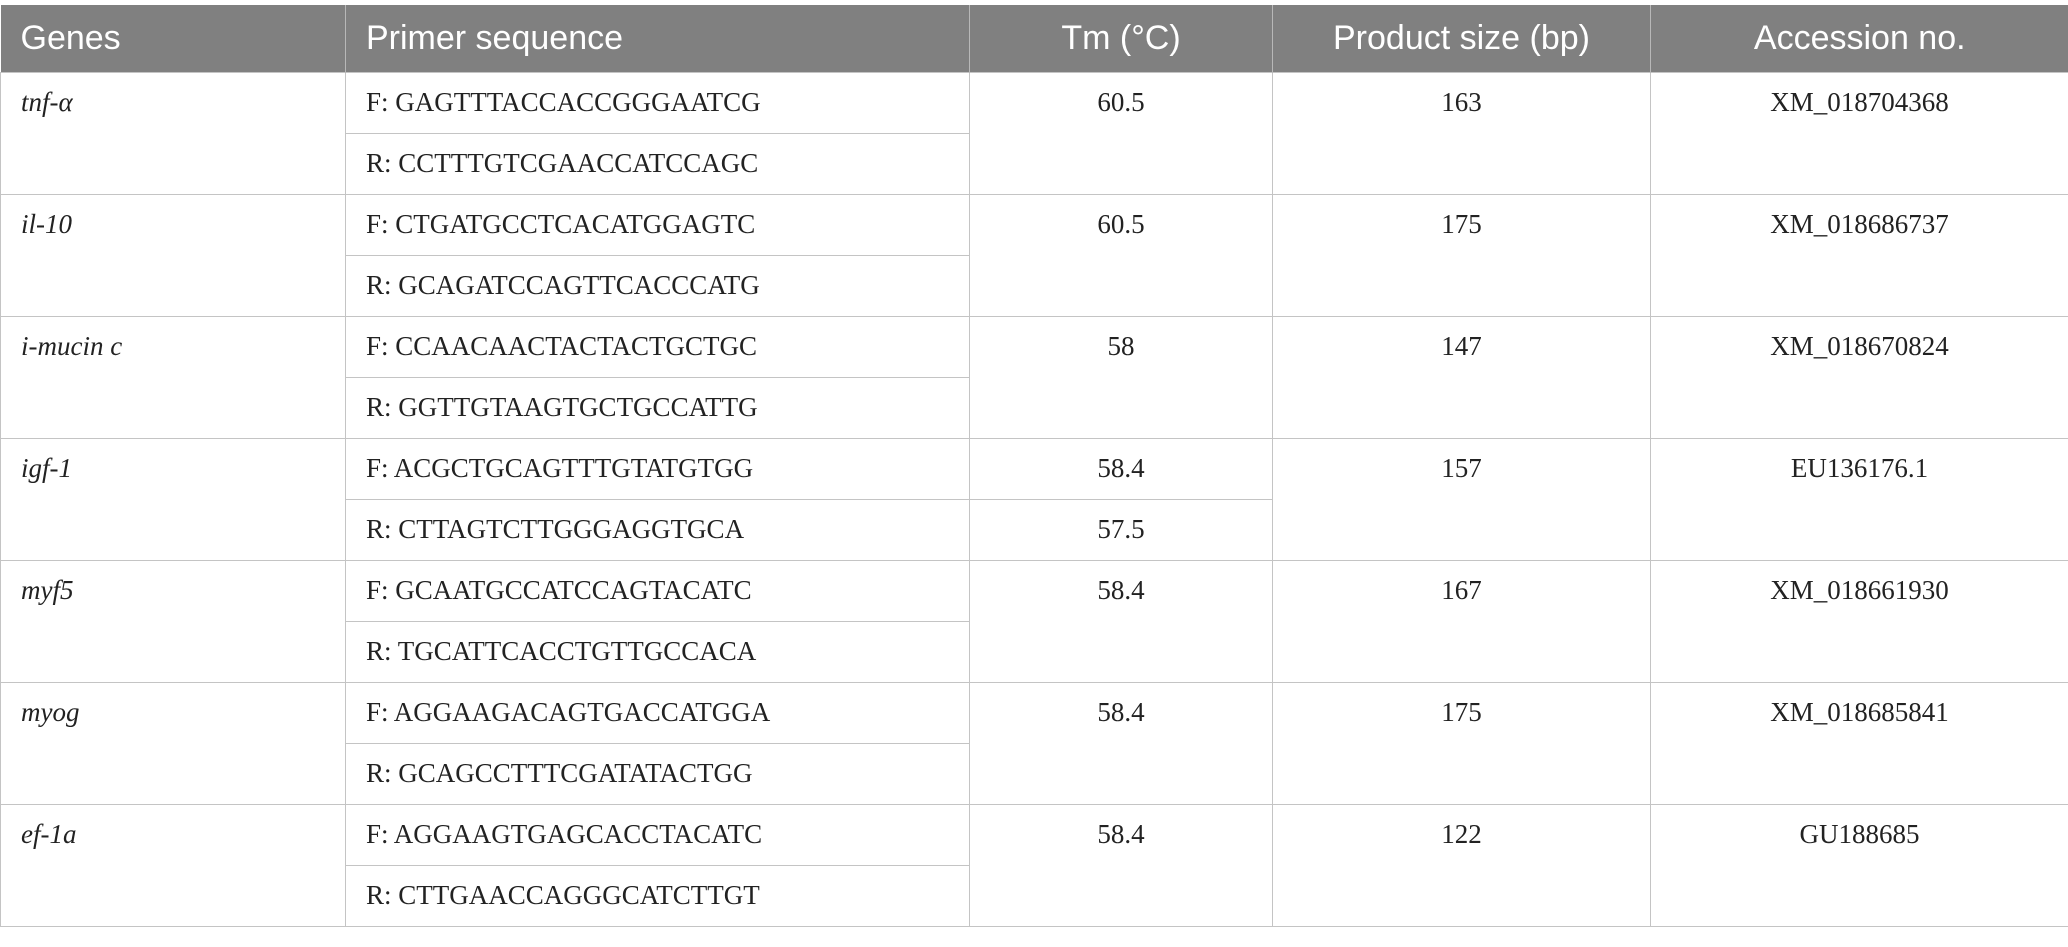  I want to click on gene-name: igf-1, so click(173, 499).